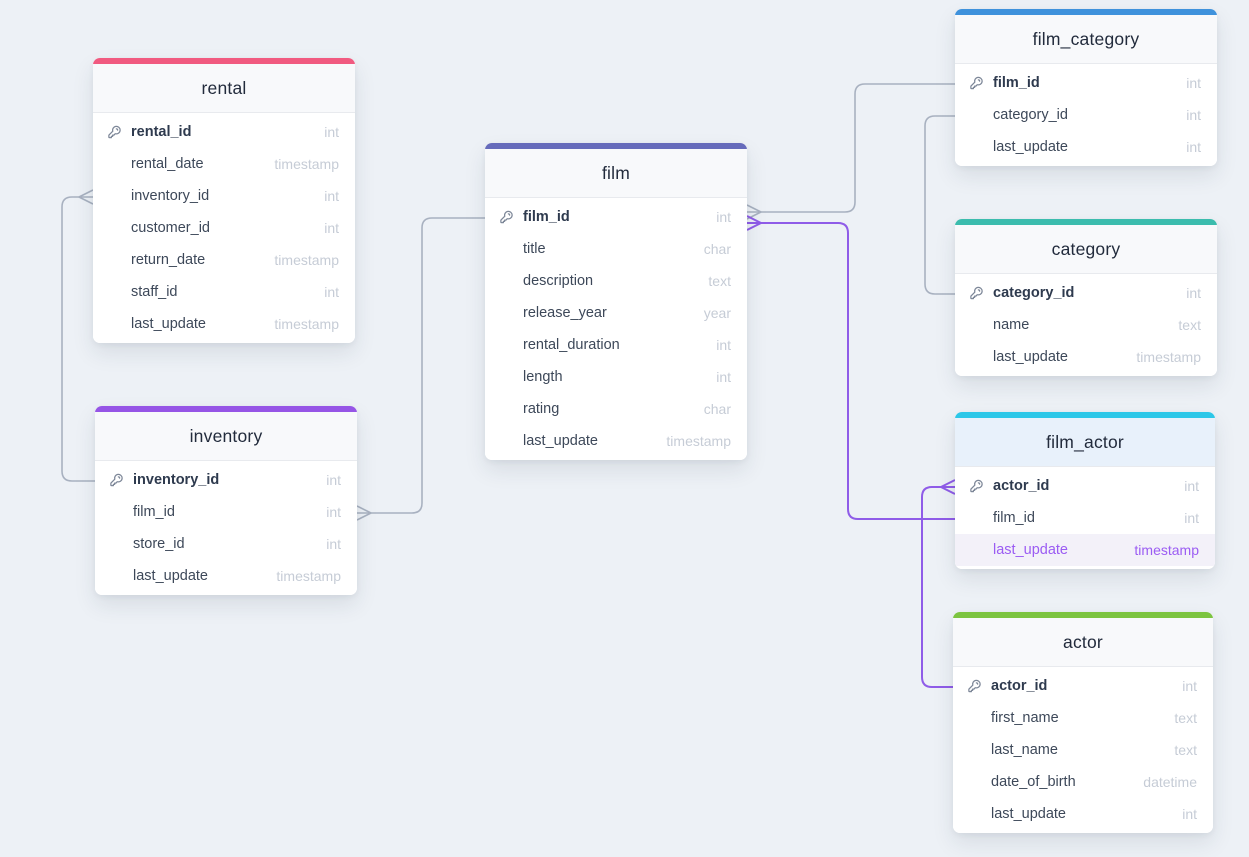 This screenshot has width=1249, height=857. Describe the element at coordinates (616, 281) in the screenshot. I see `field-row-description: description text` at that location.